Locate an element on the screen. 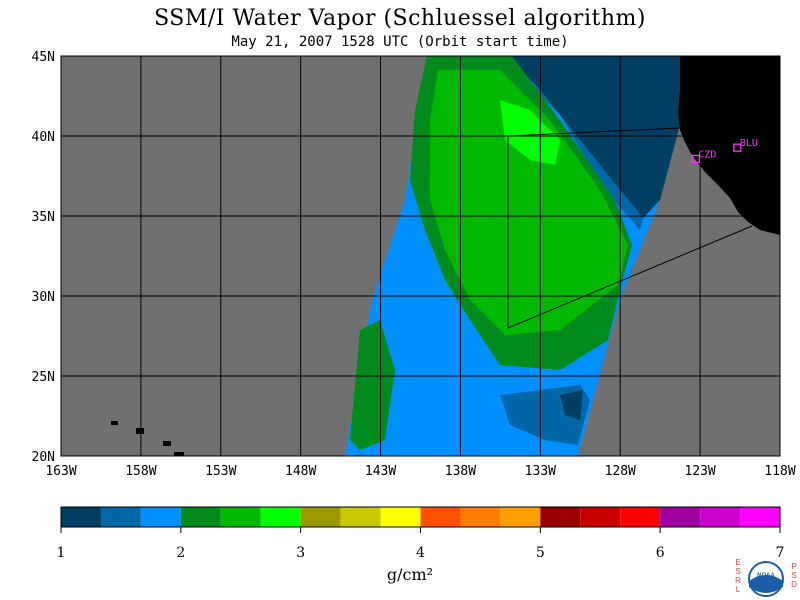 This screenshot has height=600, width=800. lon-tick-label: 133W is located at coordinates (540, 471).